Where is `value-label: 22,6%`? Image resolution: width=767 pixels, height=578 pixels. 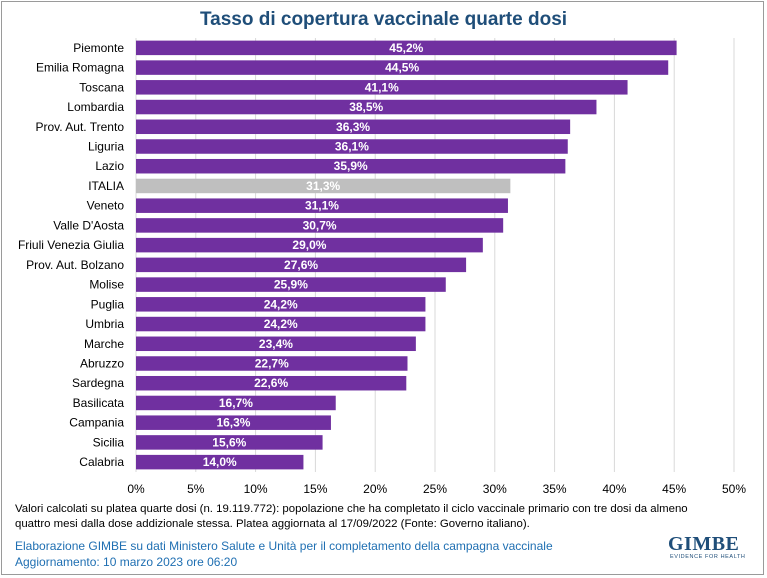
value-label: 22,6% is located at coordinates (271, 383).